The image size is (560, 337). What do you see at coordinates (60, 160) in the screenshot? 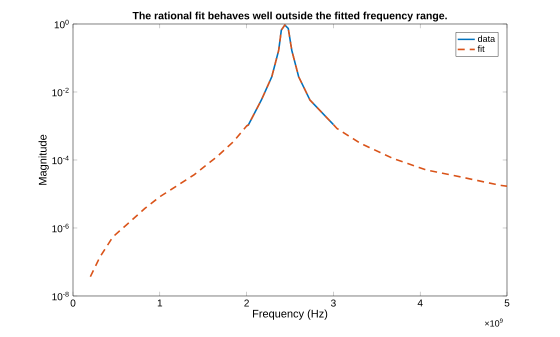
I see `y-tick-label: 10$^{-4}$` at bounding box center [60, 160].